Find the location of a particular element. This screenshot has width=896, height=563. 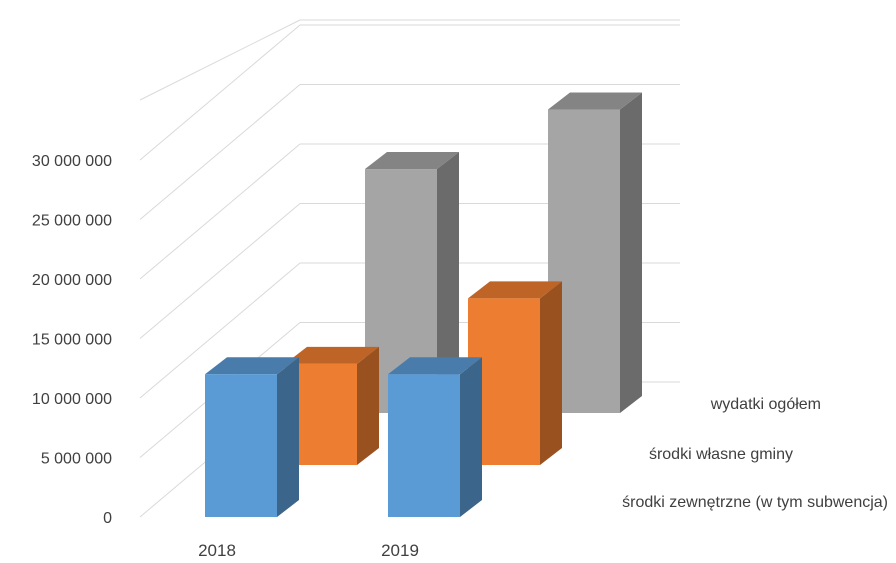

y-tick-label: 15 000 000 is located at coordinates (72, 340).